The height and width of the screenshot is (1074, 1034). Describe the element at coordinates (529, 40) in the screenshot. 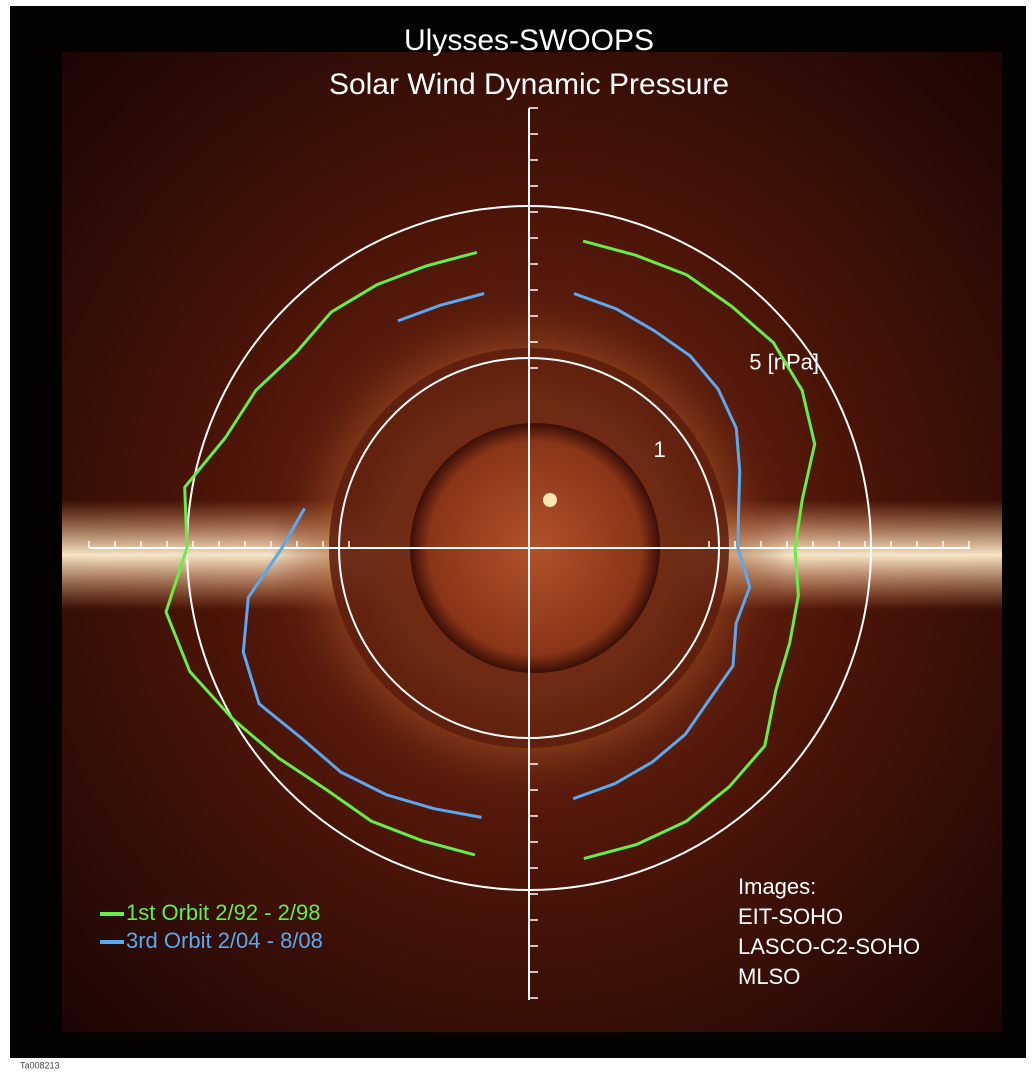

I see `chart-title: Ulysses-SWOOPS` at that location.